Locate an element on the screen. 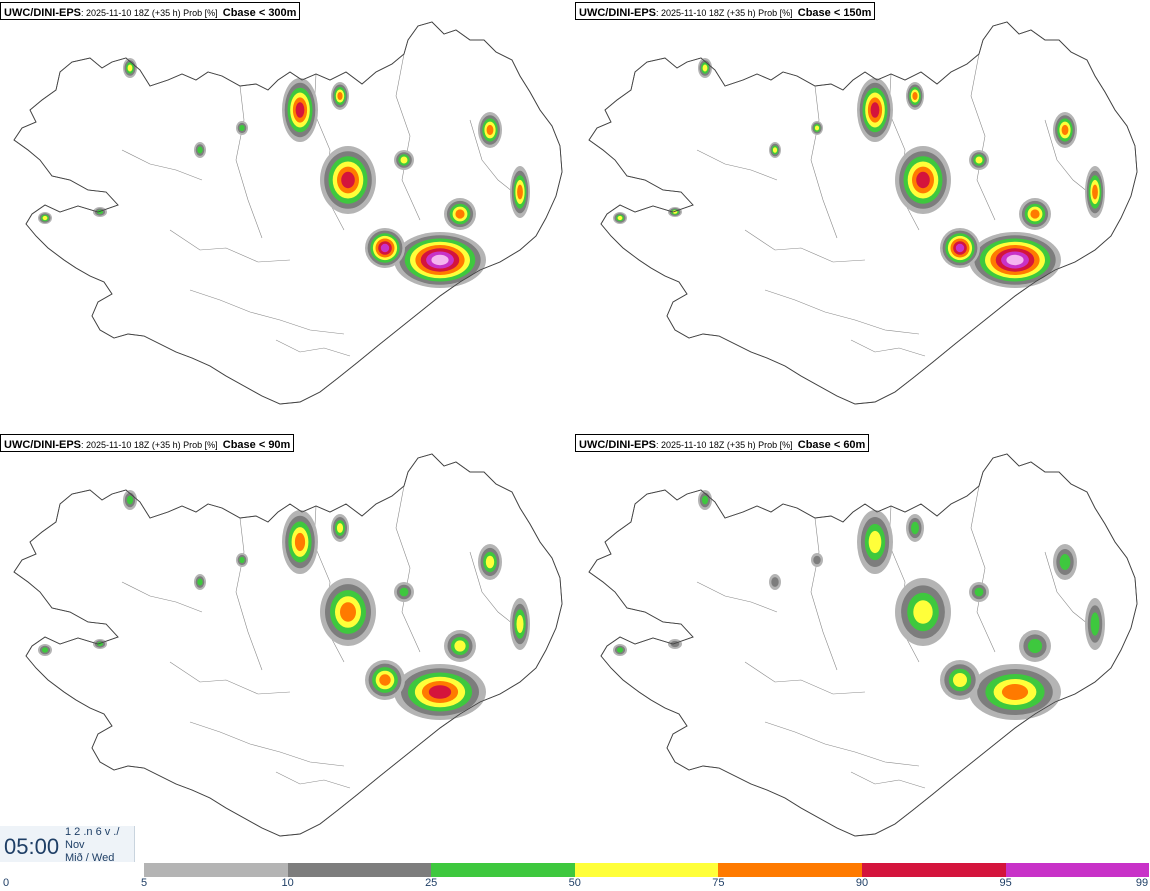 The image size is (1150, 891). variable-label: Cbase < 300m is located at coordinates (259, 13).